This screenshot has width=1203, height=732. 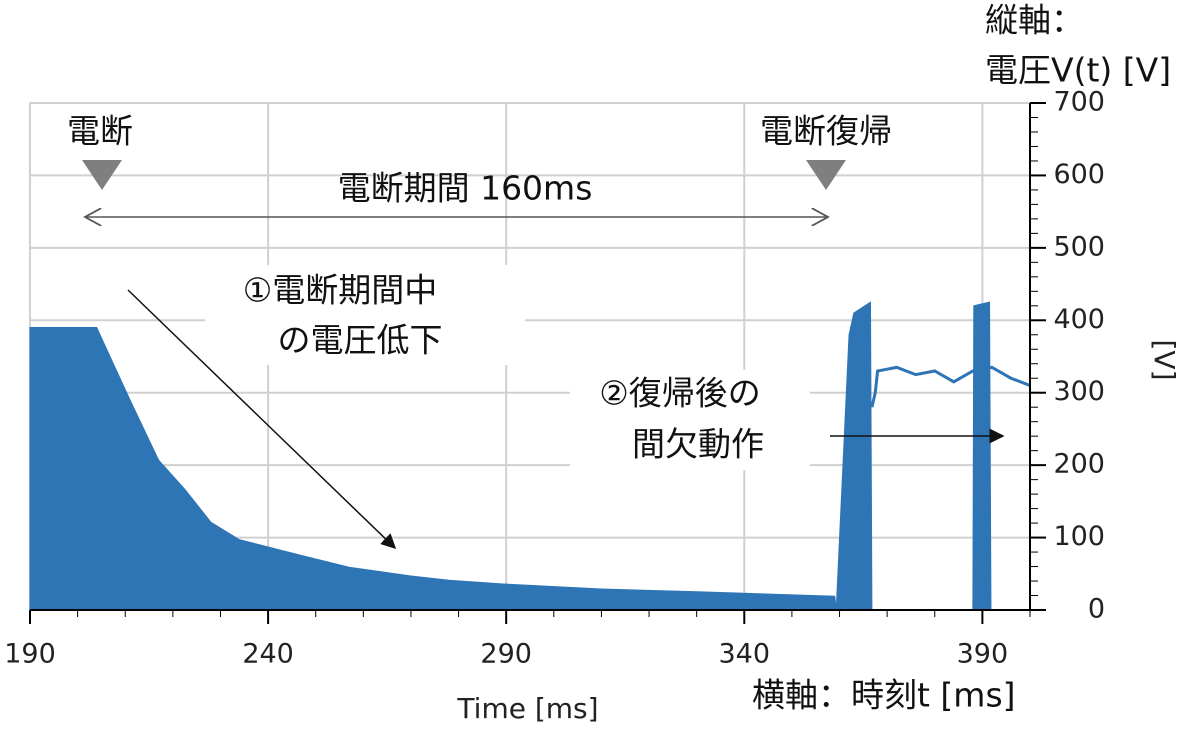 I want to click on x-axis-label: Time [ms], so click(x=527, y=708).